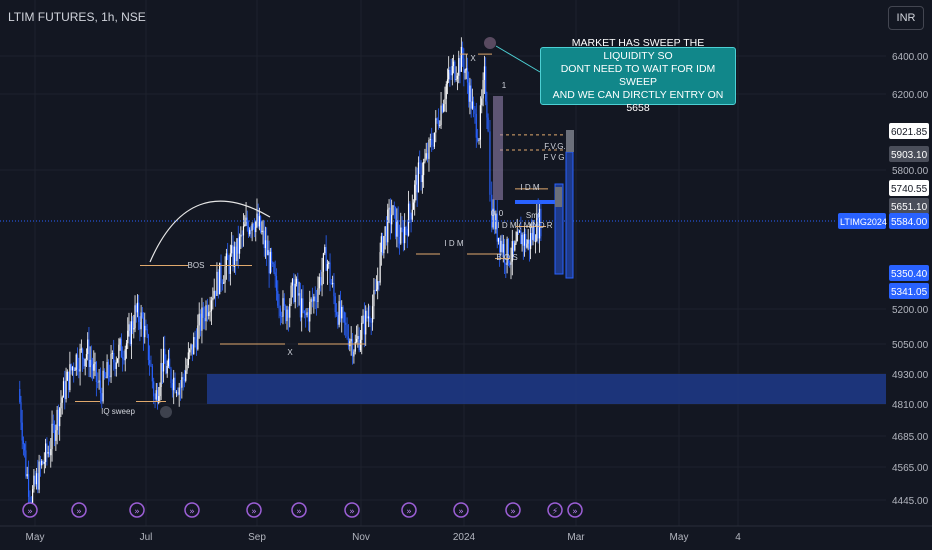 Image resolution: width=932 pixels, height=550 pixels. I want to click on x-tick-label: May, so click(35, 537).